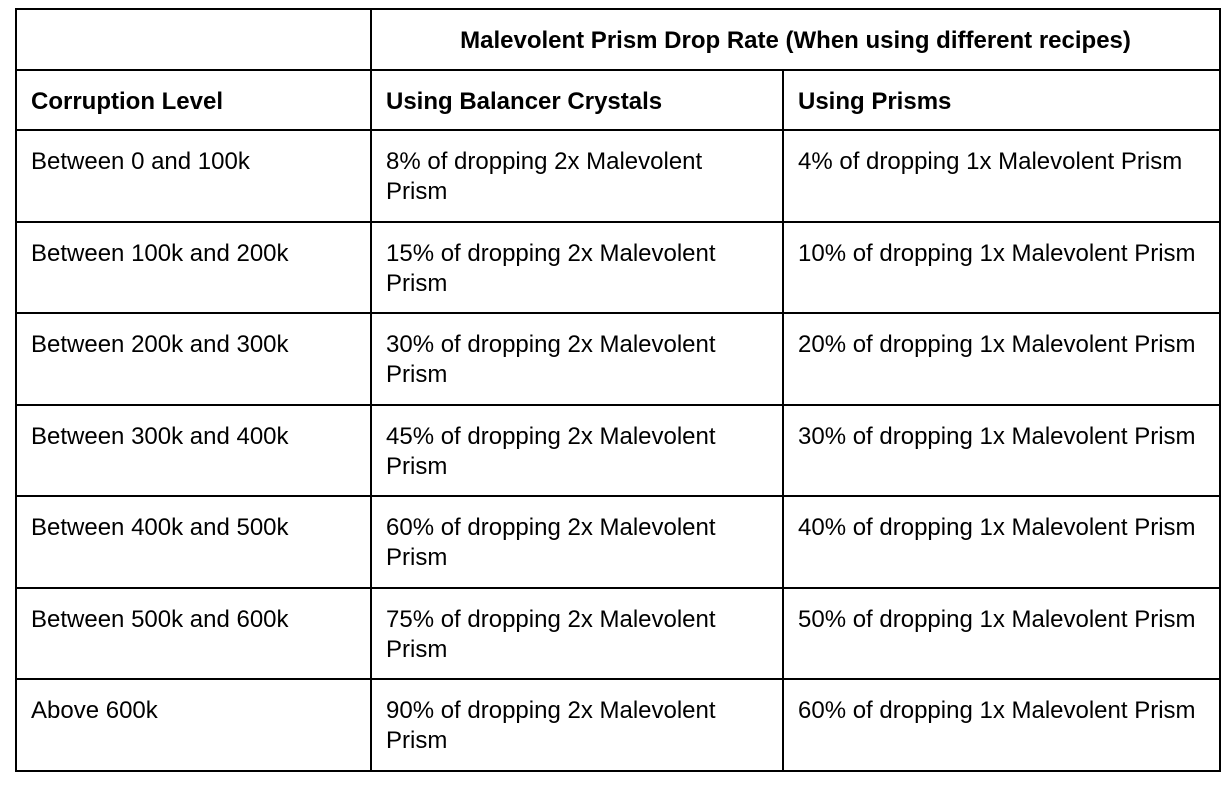 This screenshot has height=788, width=1232. I want to click on balancer-crystals-cell: 15% of dropping 2x Malevolent Prism, so click(577, 267).